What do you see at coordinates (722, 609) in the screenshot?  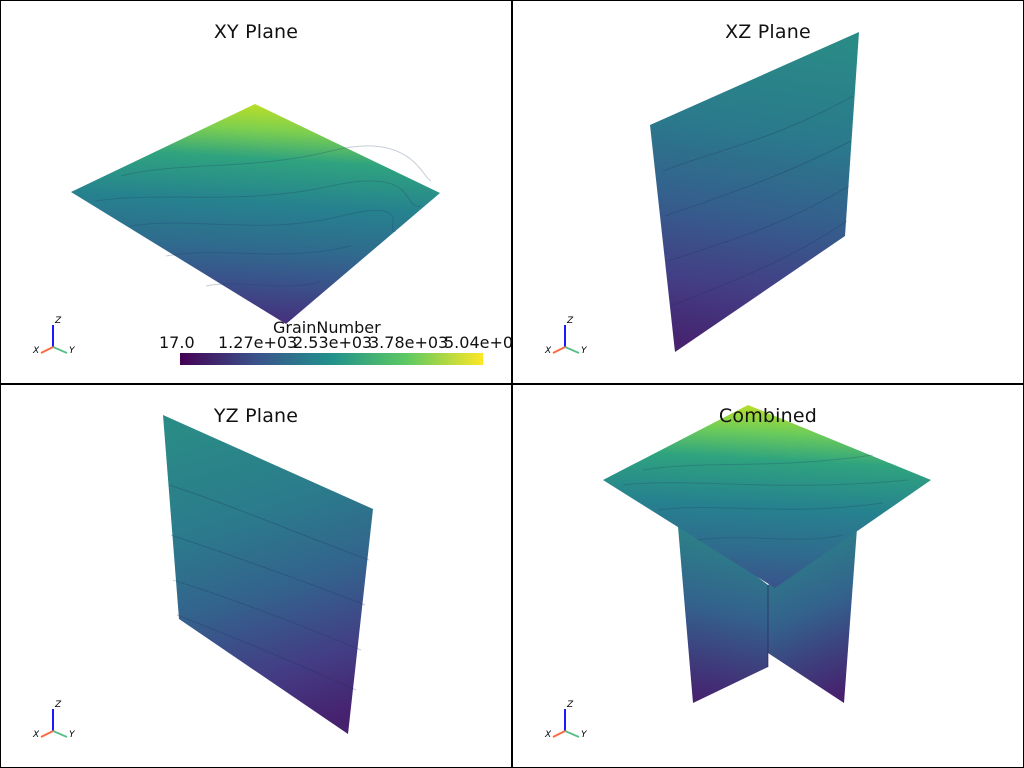 I see `combined-xz-surface` at bounding box center [722, 609].